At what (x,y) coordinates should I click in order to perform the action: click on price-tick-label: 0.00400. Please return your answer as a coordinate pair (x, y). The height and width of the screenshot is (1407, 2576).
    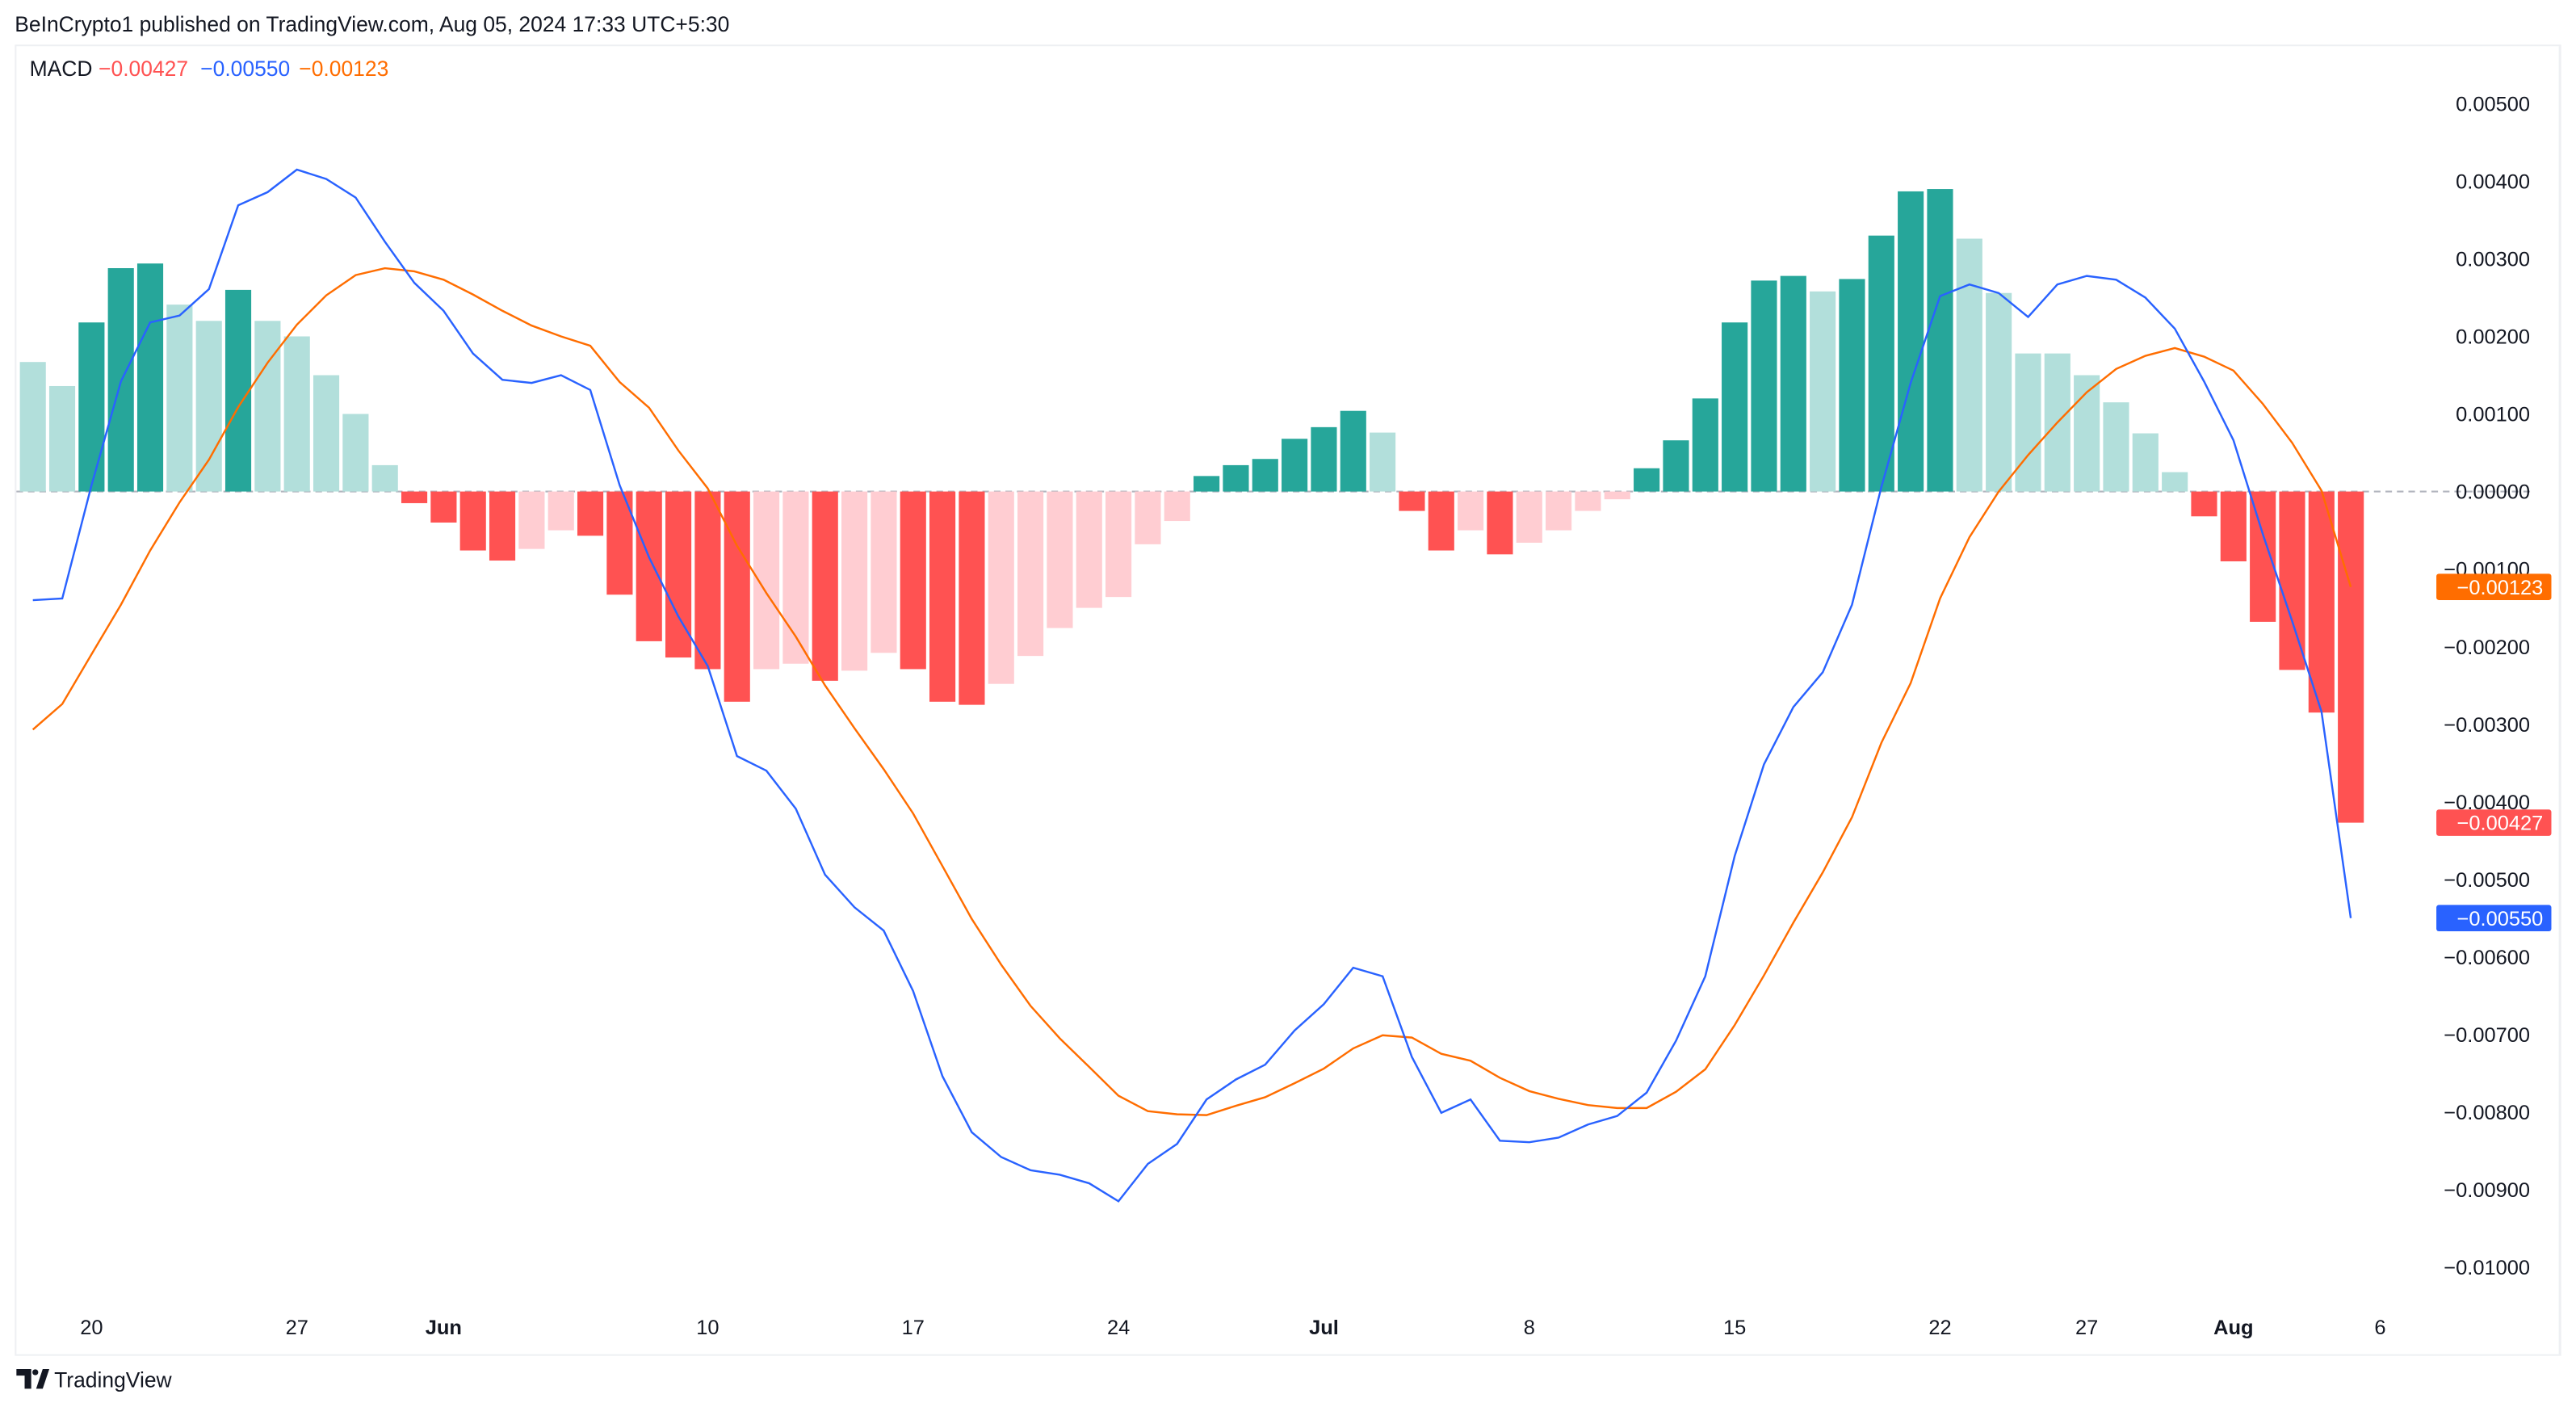
    Looking at the image, I should click on (2493, 182).